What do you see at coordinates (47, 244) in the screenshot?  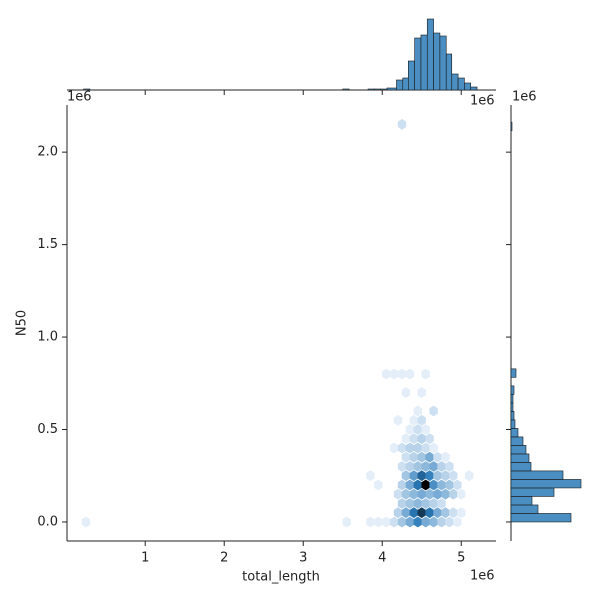 I see `y-tick-label: 1.5` at bounding box center [47, 244].